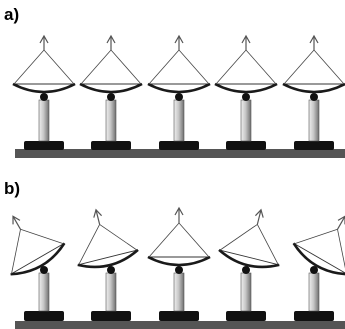  I want to click on panel-b-label: b), so click(12, 188).